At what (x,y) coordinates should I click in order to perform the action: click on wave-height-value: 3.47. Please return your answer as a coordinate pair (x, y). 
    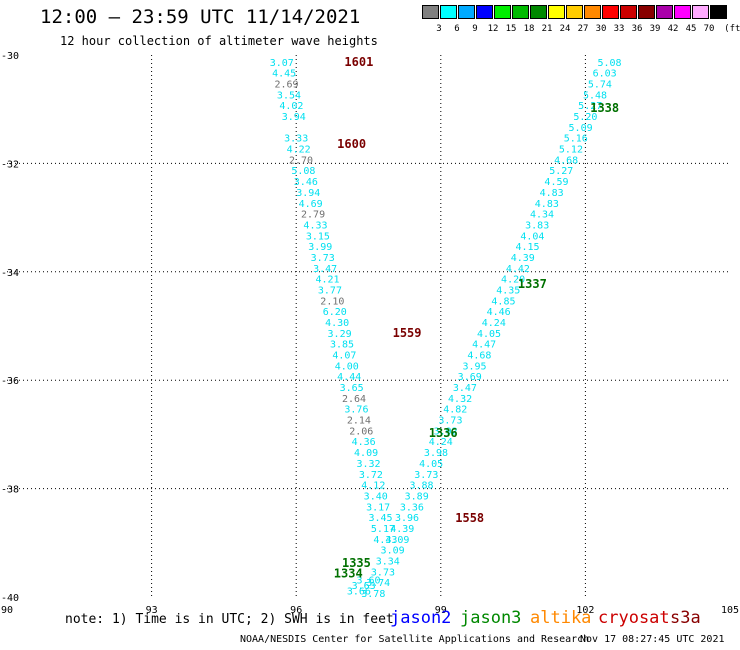
    Looking at the image, I should click on (465, 388).